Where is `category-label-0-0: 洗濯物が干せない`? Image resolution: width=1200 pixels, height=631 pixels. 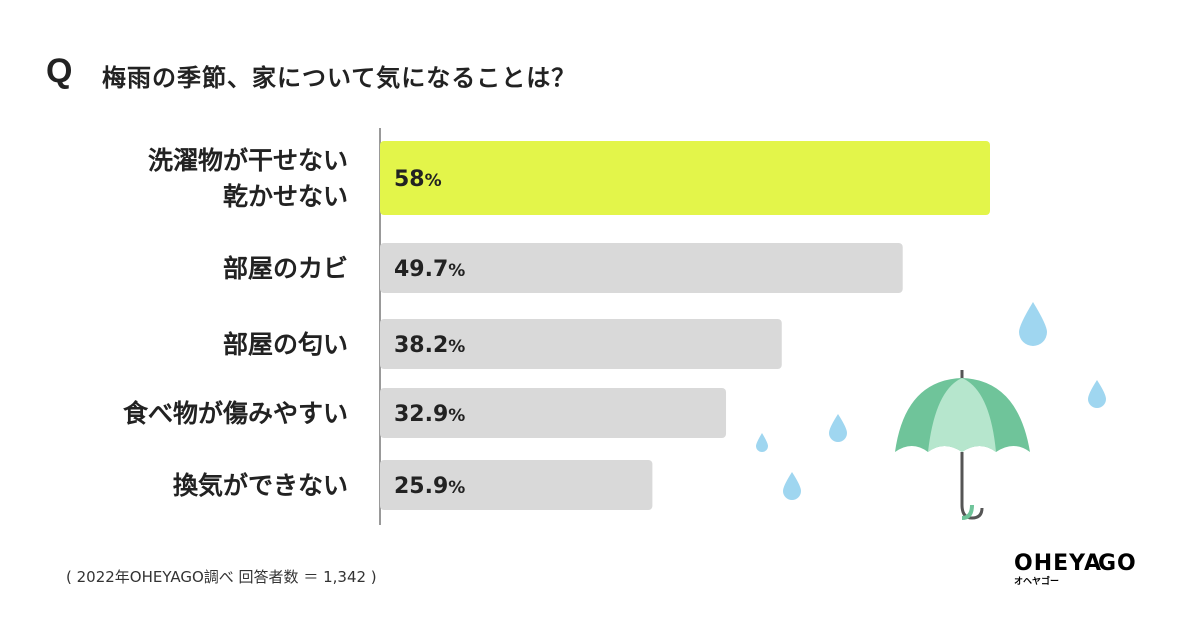 category-label-0-0: 洗濯物が干せない is located at coordinates (248, 160).